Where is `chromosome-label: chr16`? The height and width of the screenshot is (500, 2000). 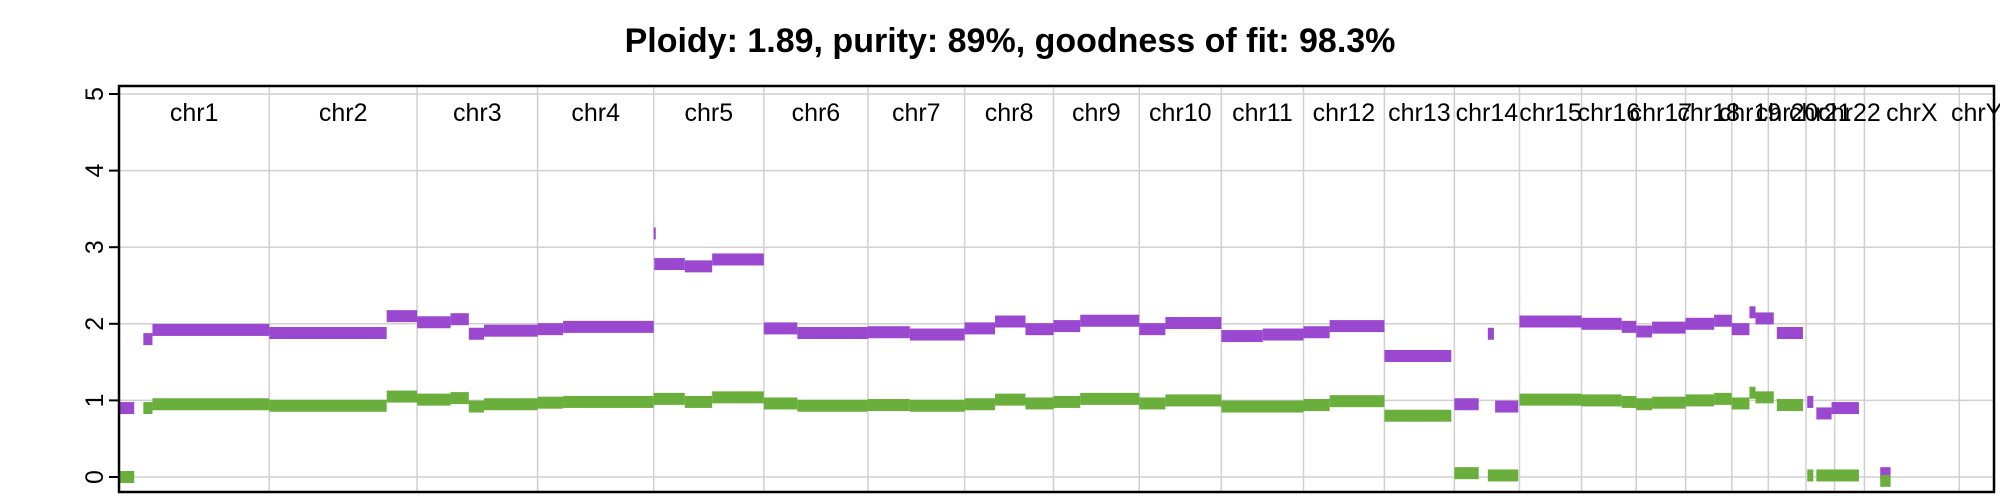
chromosome-label: chr16 is located at coordinates (1609, 113).